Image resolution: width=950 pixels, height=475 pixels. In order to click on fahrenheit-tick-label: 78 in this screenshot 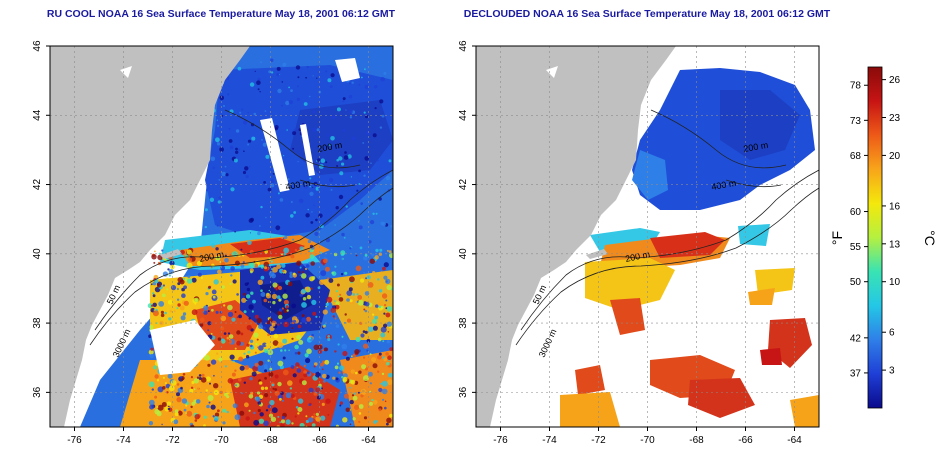, I will do `click(856, 86)`.